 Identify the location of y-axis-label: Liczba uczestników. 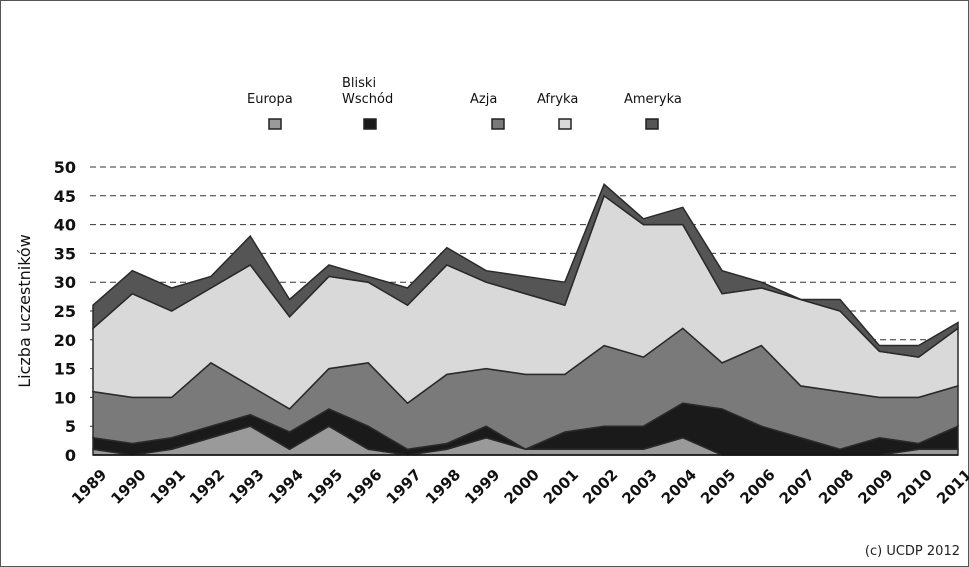
(24, 311).